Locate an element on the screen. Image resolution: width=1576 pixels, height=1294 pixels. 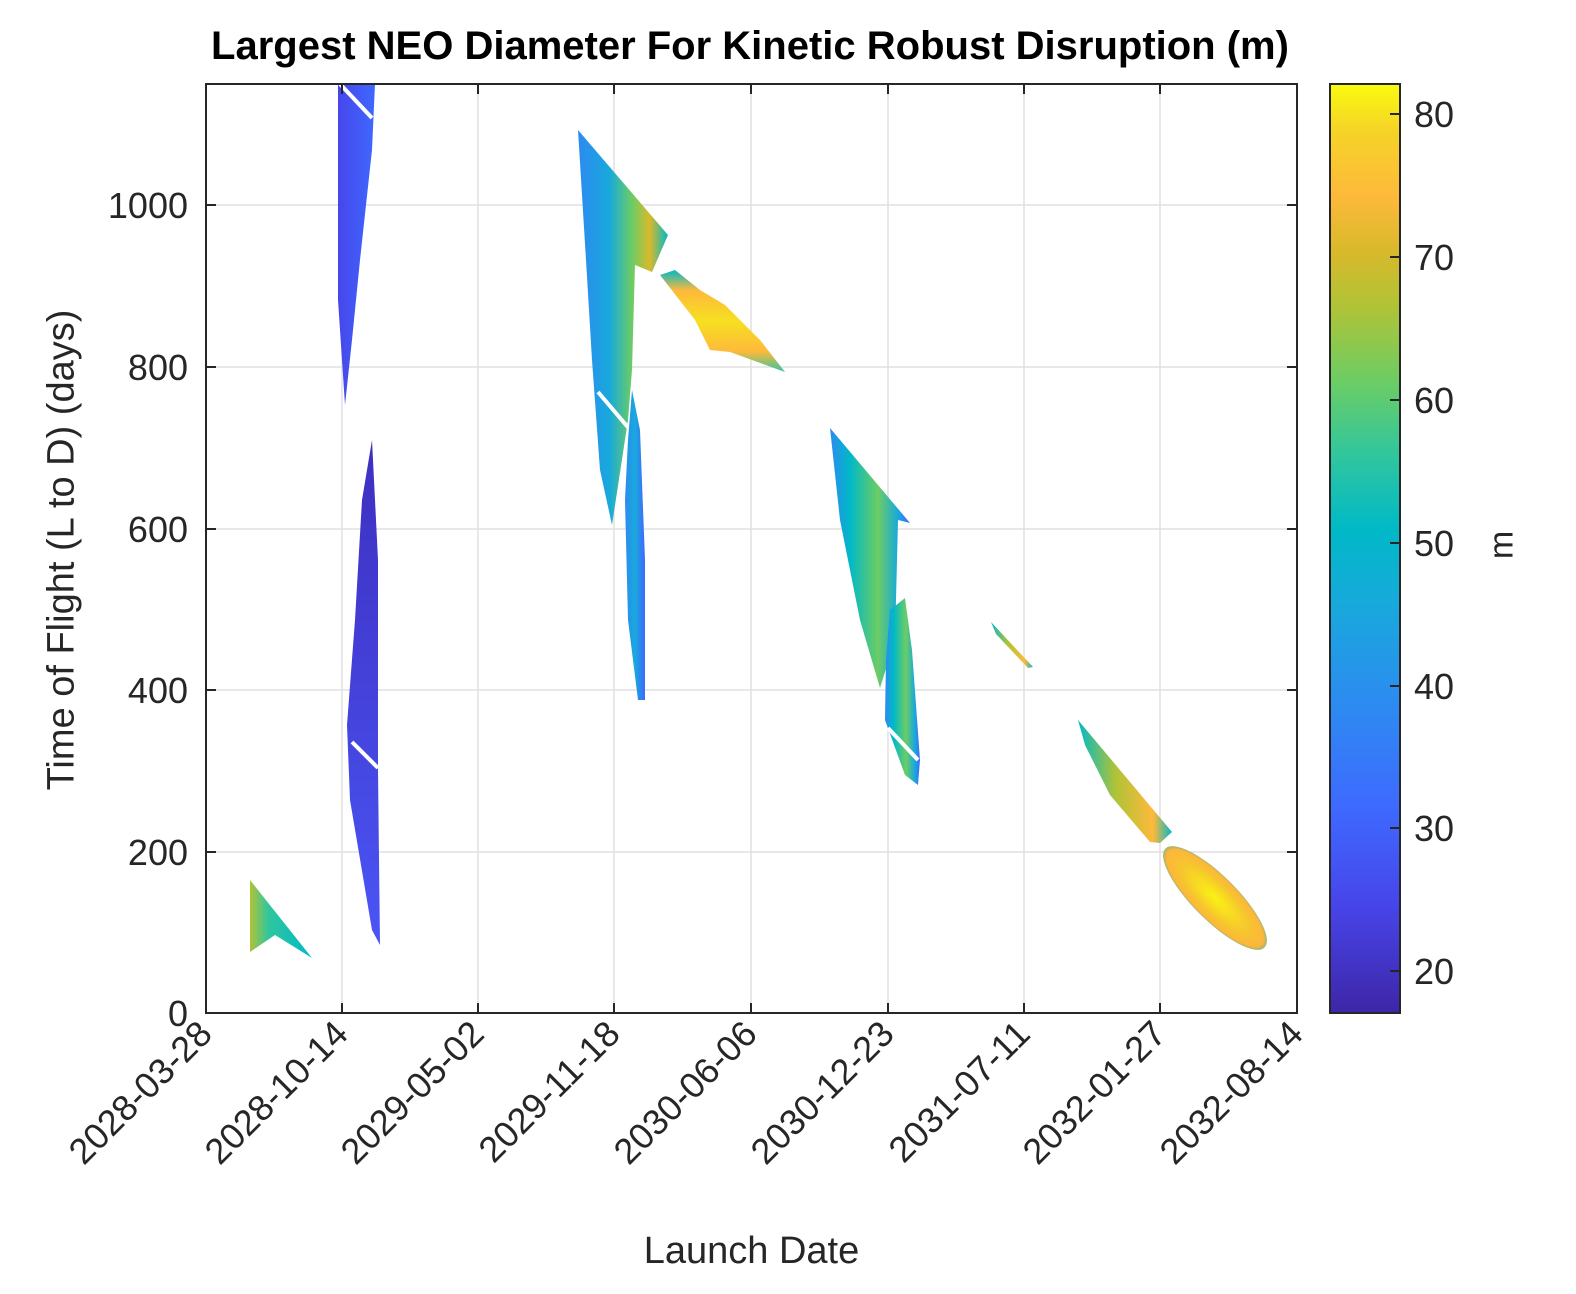
region-early-small-triangle is located at coordinates (281, 919).